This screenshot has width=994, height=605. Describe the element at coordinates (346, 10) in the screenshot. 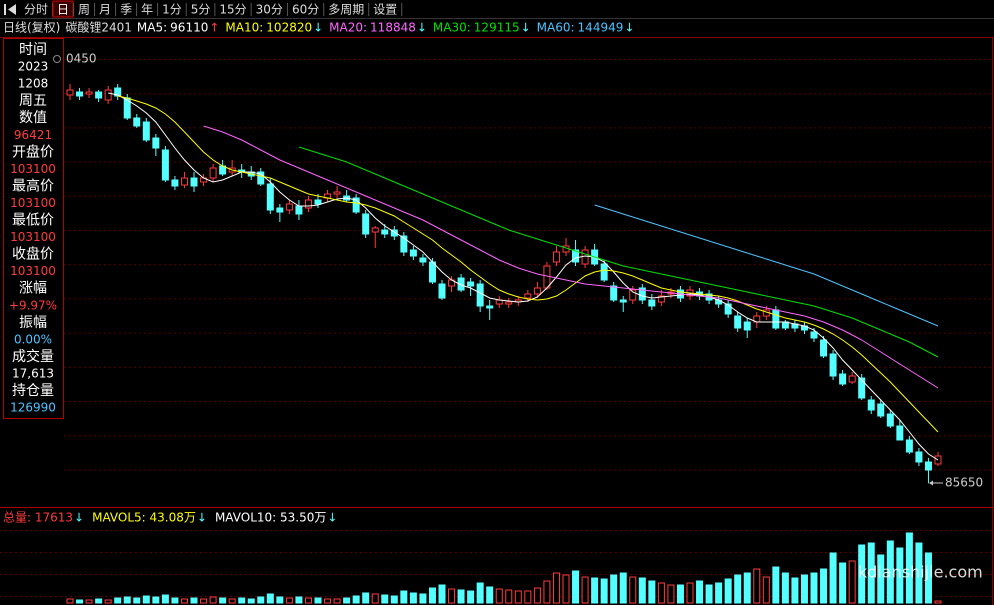

I see `toolbar-tab: 多周期` at that location.